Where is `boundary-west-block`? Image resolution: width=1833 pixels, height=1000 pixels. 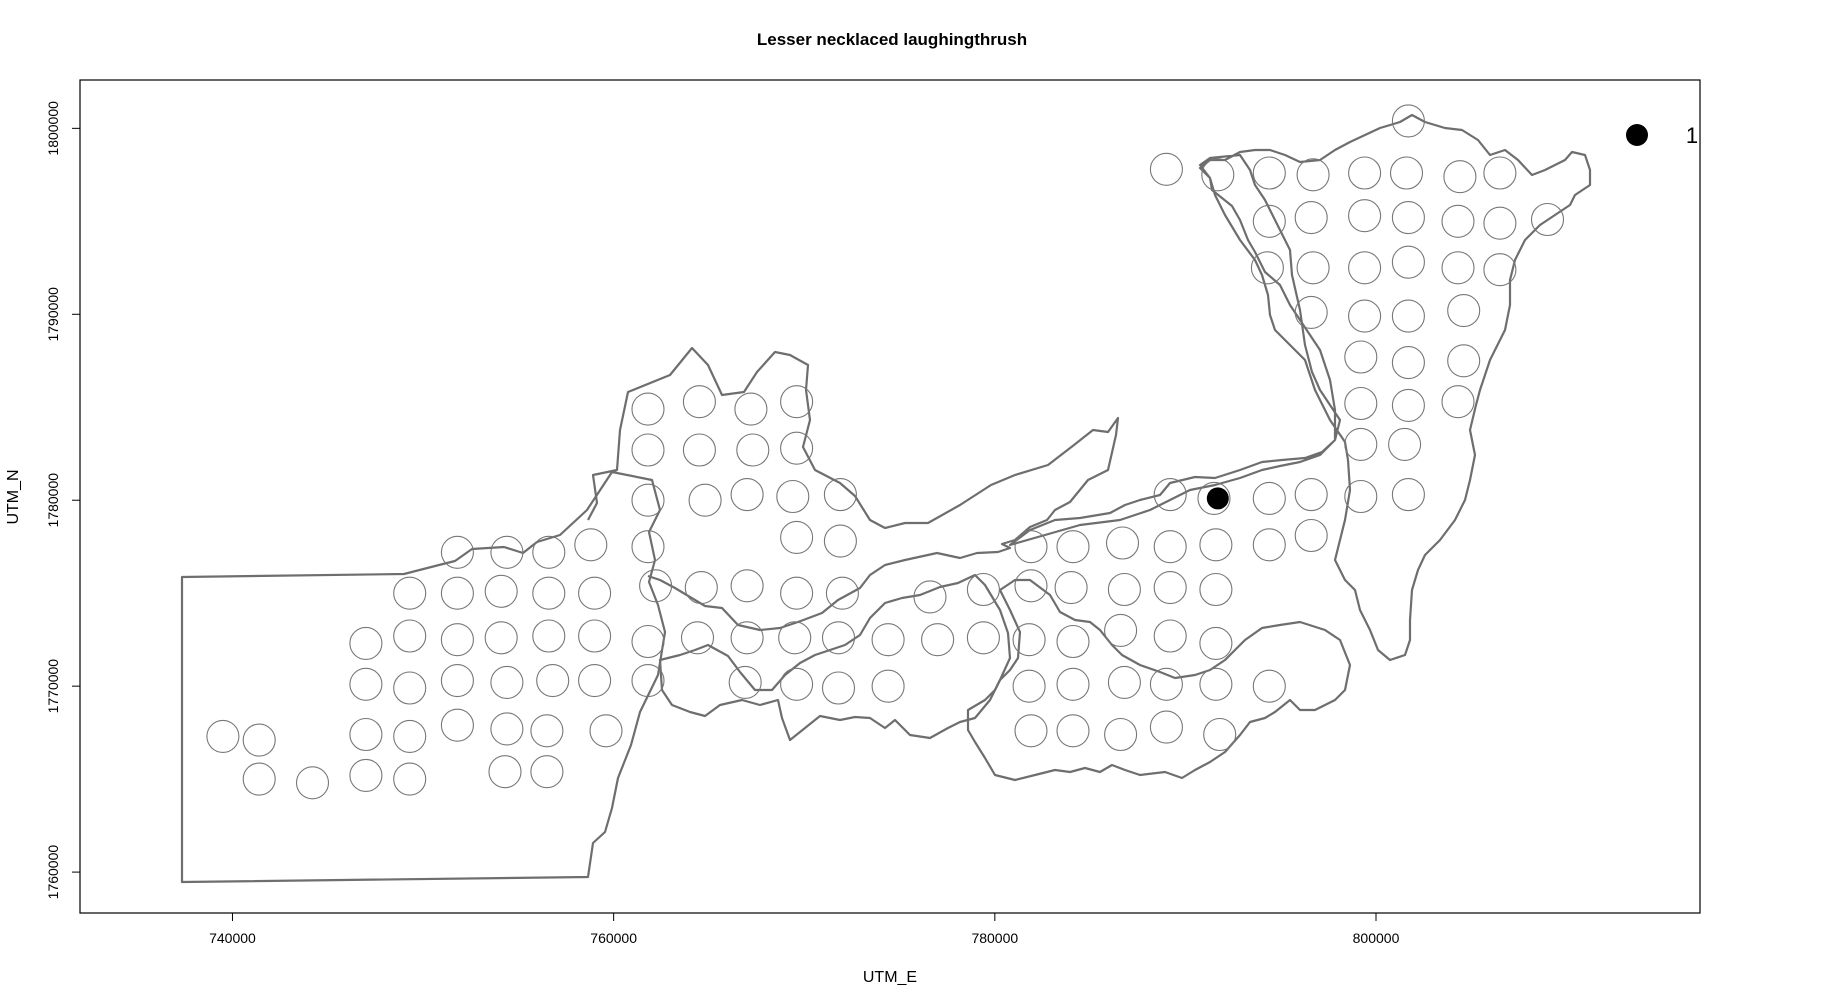
boundary-west-block is located at coordinates (423, 677).